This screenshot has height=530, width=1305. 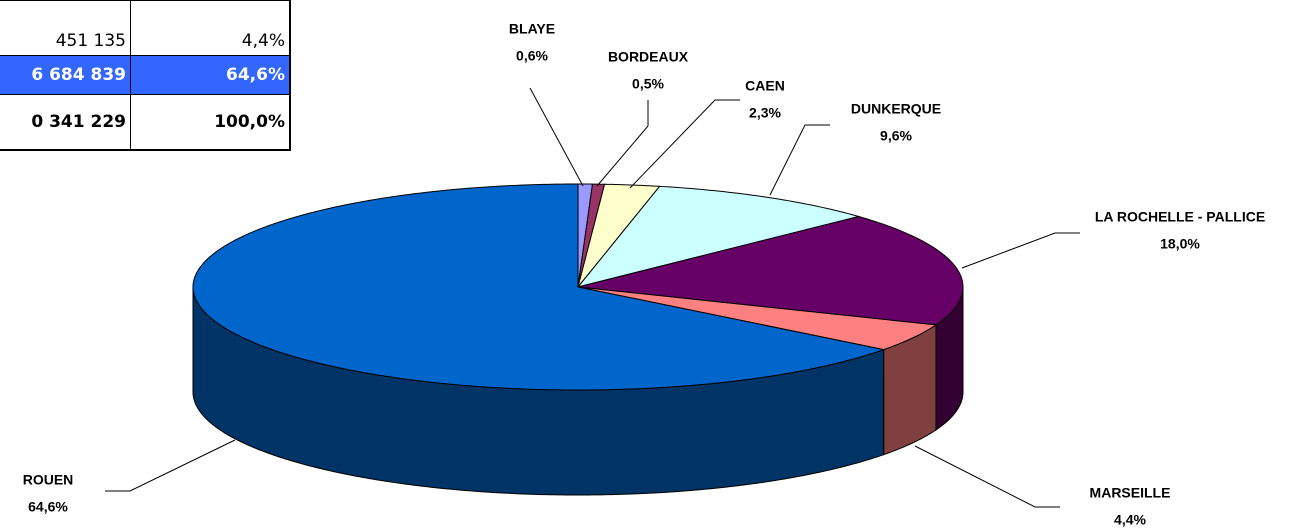 What do you see at coordinates (1130, 520) in the screenshot?
I see `value-label: 4,4%` at bounding box center [1130, 520].